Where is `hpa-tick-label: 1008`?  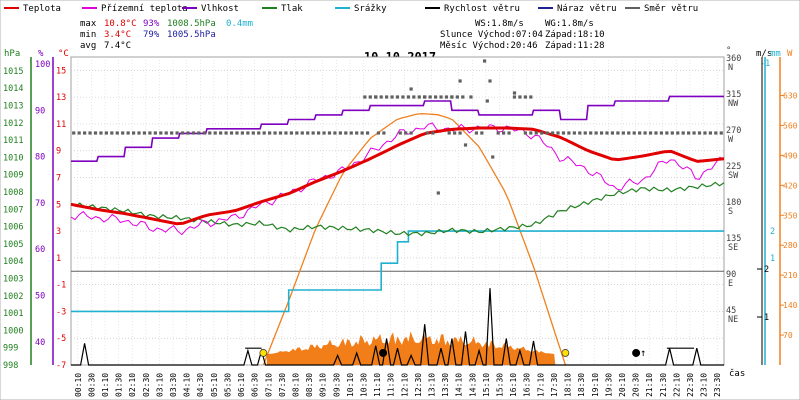
hpa-tick-label: 1008 is located at coordinates (13, 193).